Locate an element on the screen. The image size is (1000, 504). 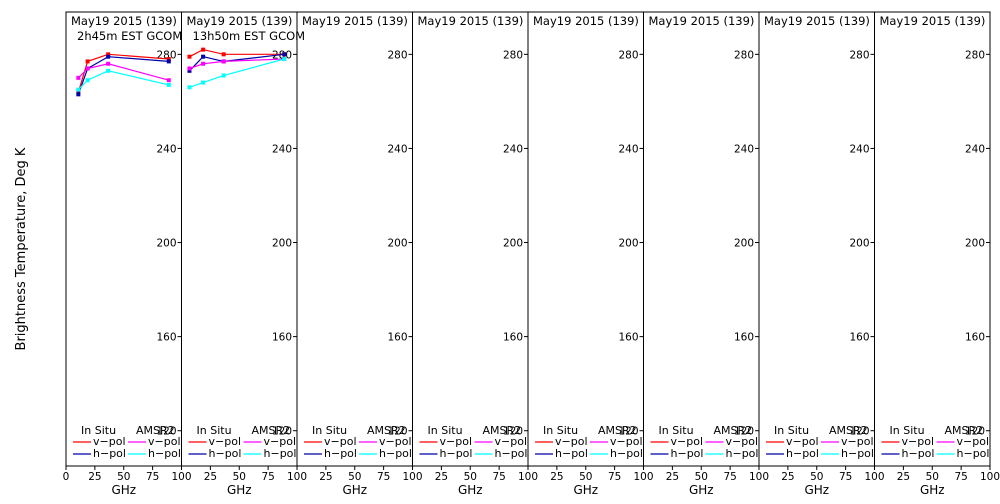
series-line-amsr2_v is located at coordinates (123, 72).